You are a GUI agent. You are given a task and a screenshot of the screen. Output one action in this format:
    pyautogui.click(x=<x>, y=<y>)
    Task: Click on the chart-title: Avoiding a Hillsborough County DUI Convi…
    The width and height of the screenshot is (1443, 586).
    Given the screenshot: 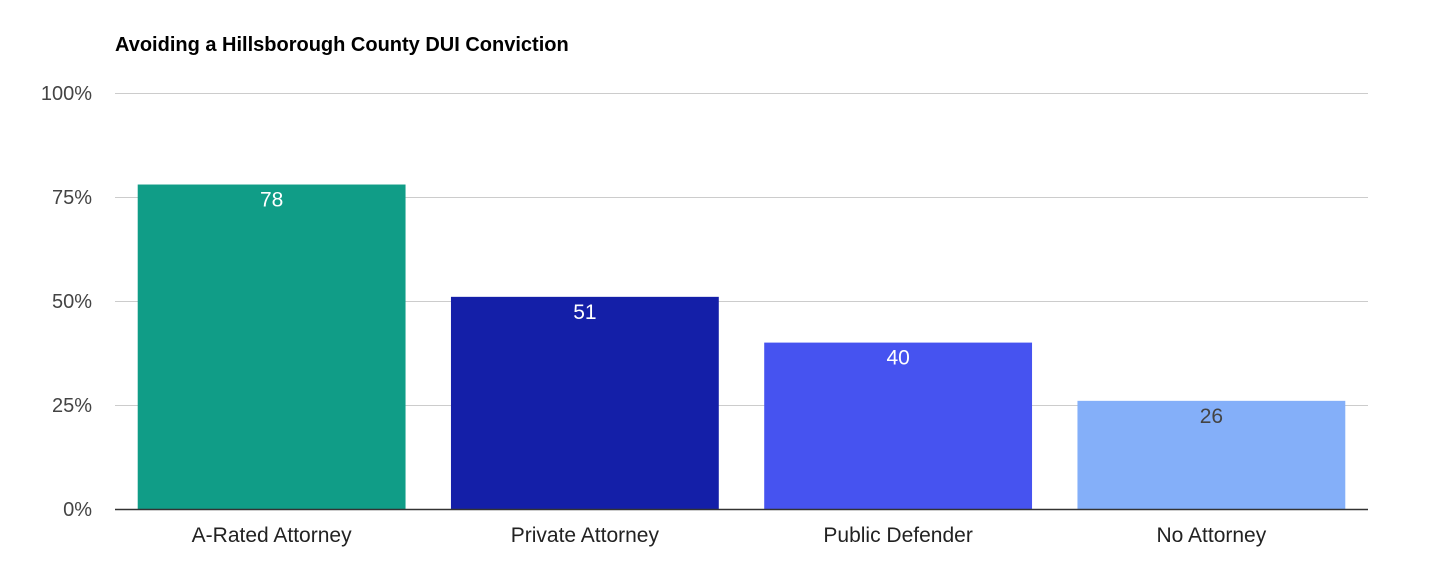 What is the action you would take?
    pyautogui.click(x=342, y=45)
    